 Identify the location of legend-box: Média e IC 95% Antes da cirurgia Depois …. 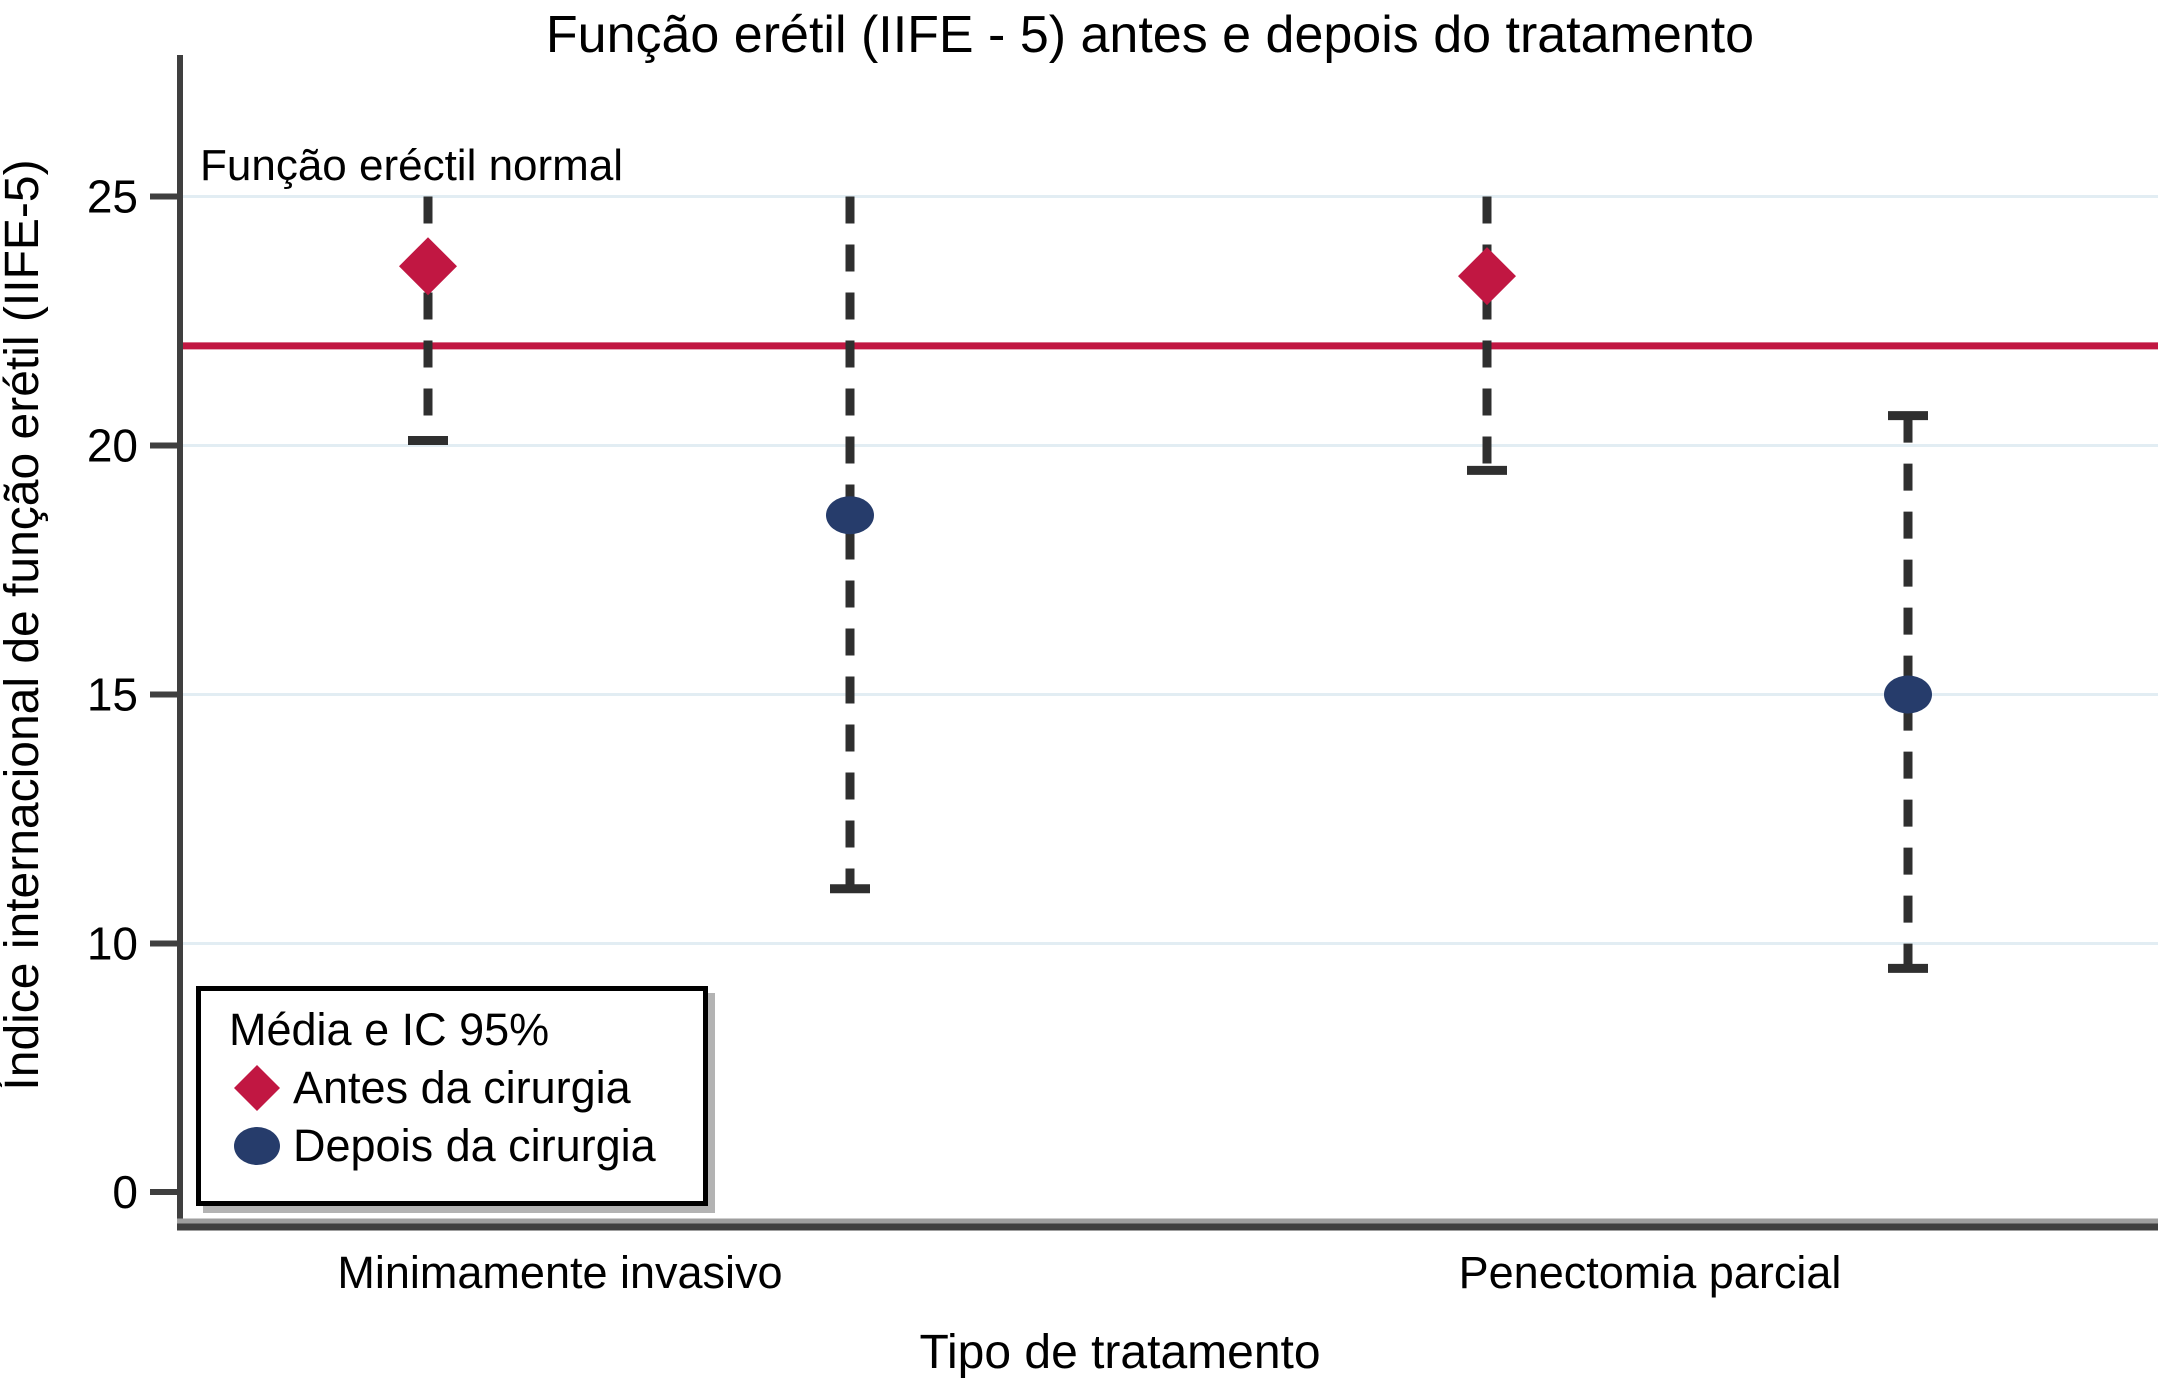
(452, 1096).